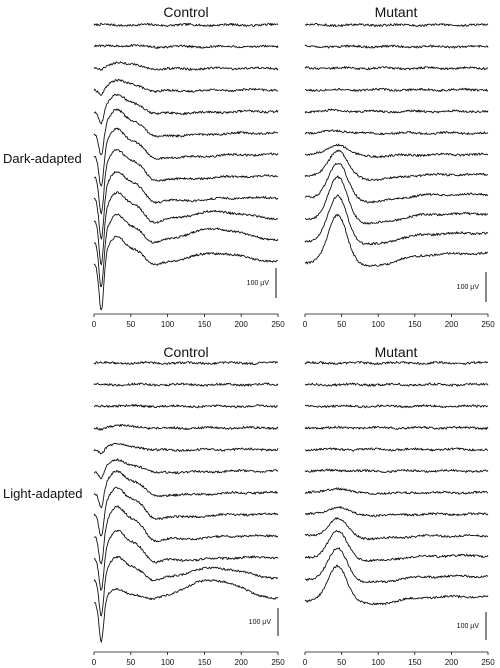  I want to click on dark-control-title: Control, so click(185, 12).